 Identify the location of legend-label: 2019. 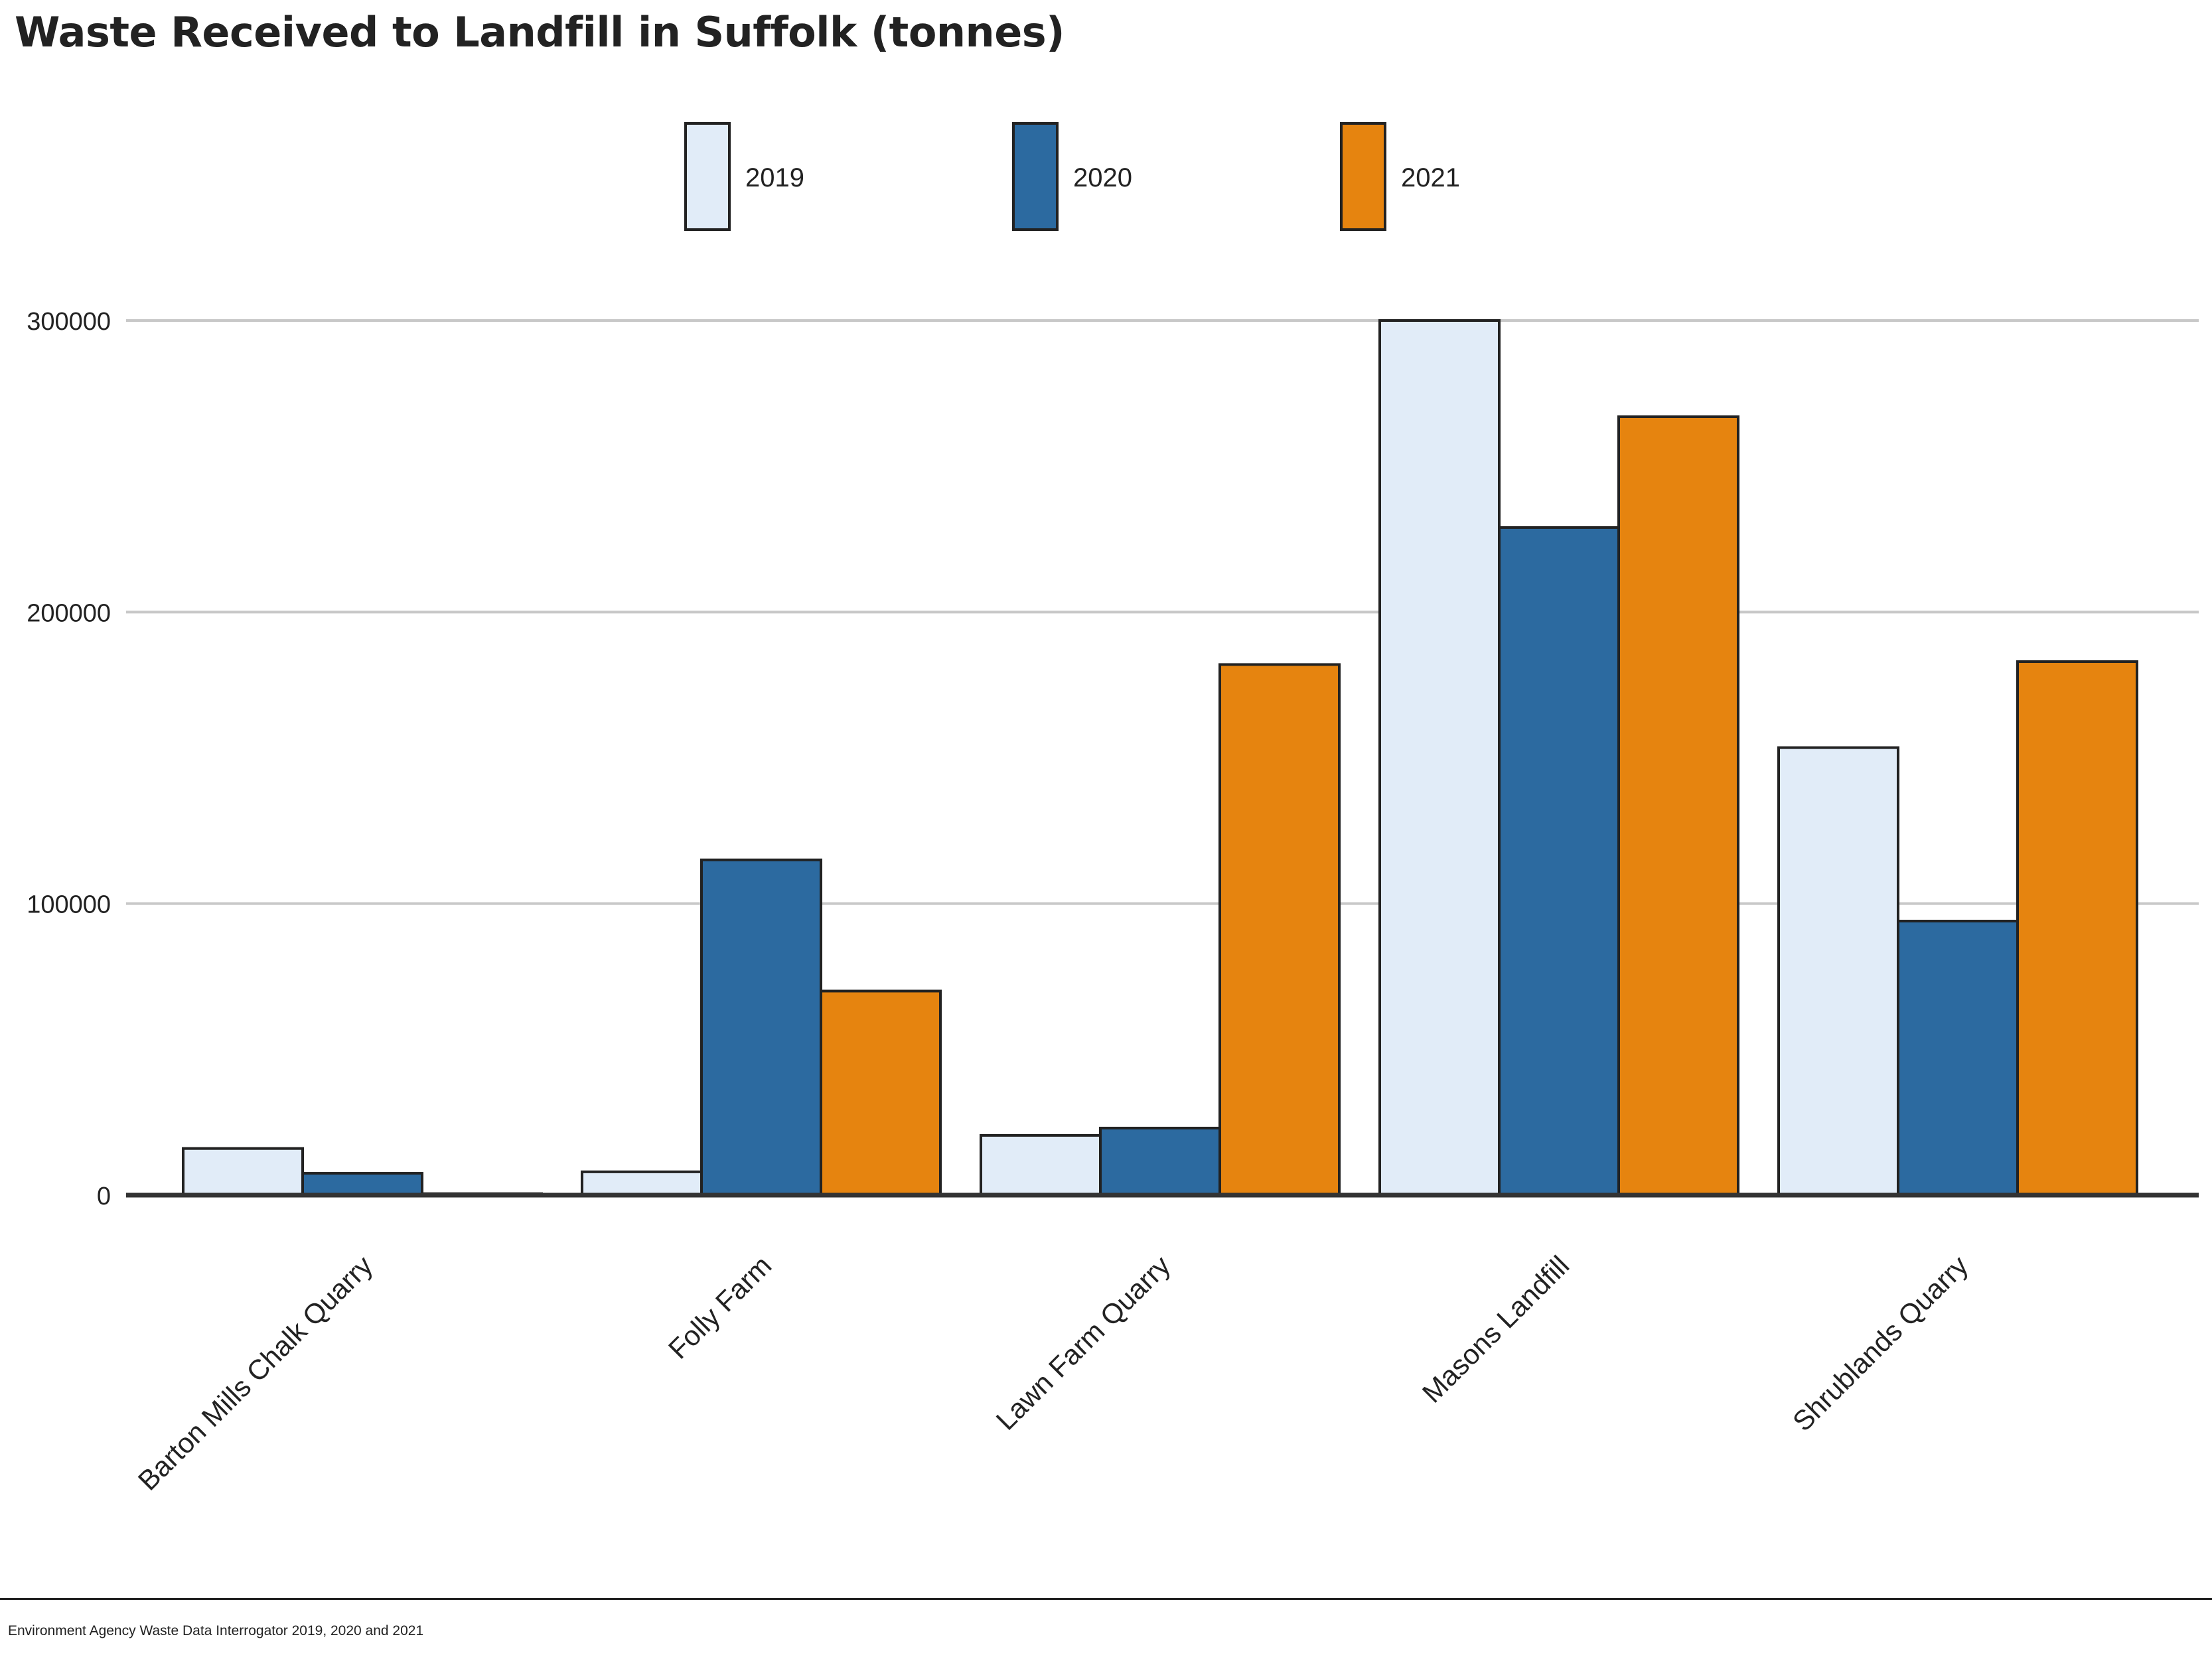
(774, 177).